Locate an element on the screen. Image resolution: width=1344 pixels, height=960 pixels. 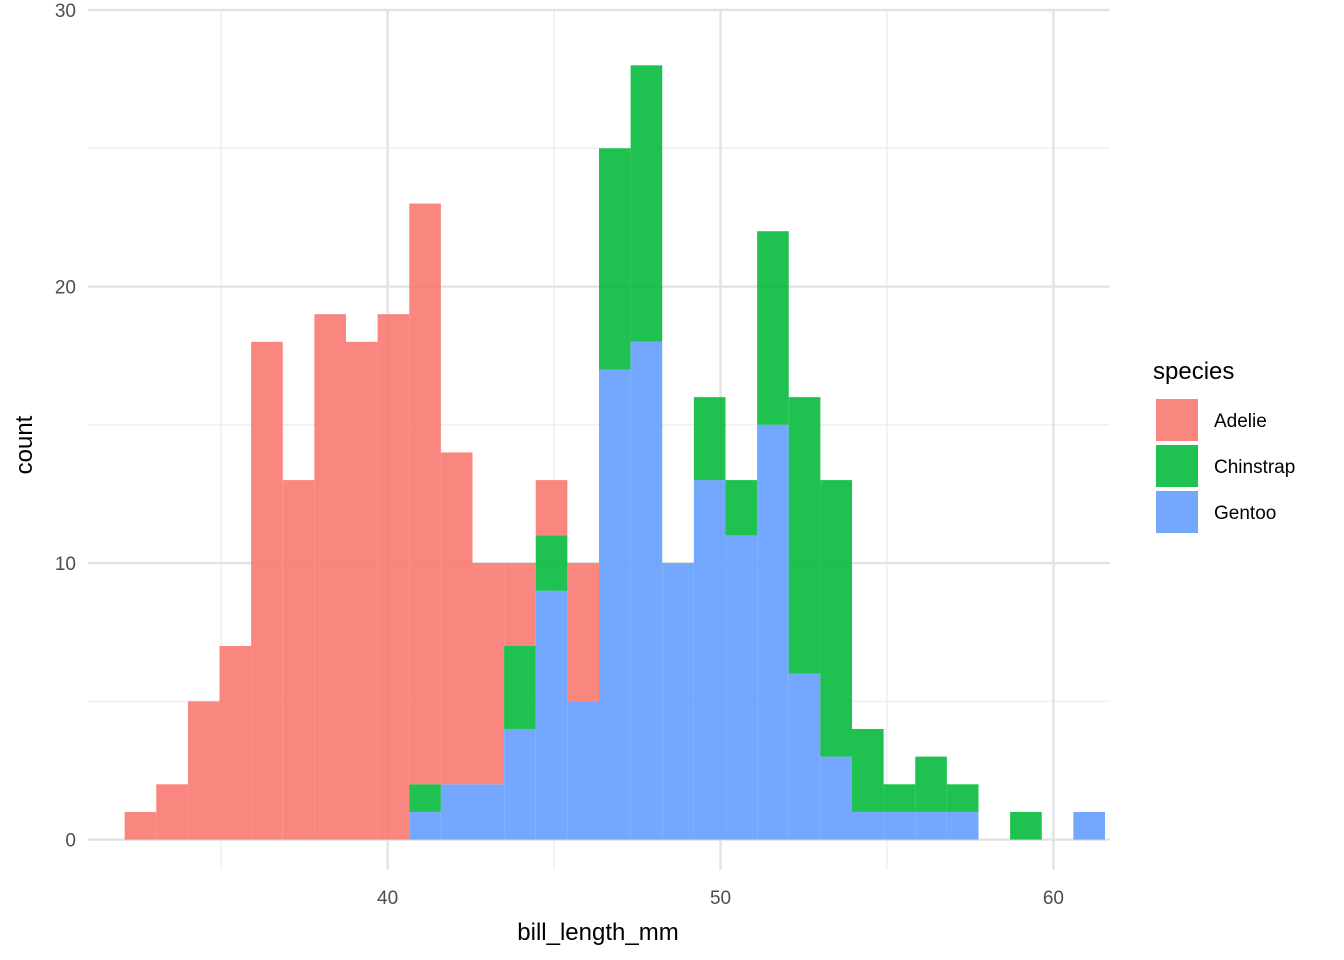
legend-swatch-gentoo is located at coordinates (1177, 512).